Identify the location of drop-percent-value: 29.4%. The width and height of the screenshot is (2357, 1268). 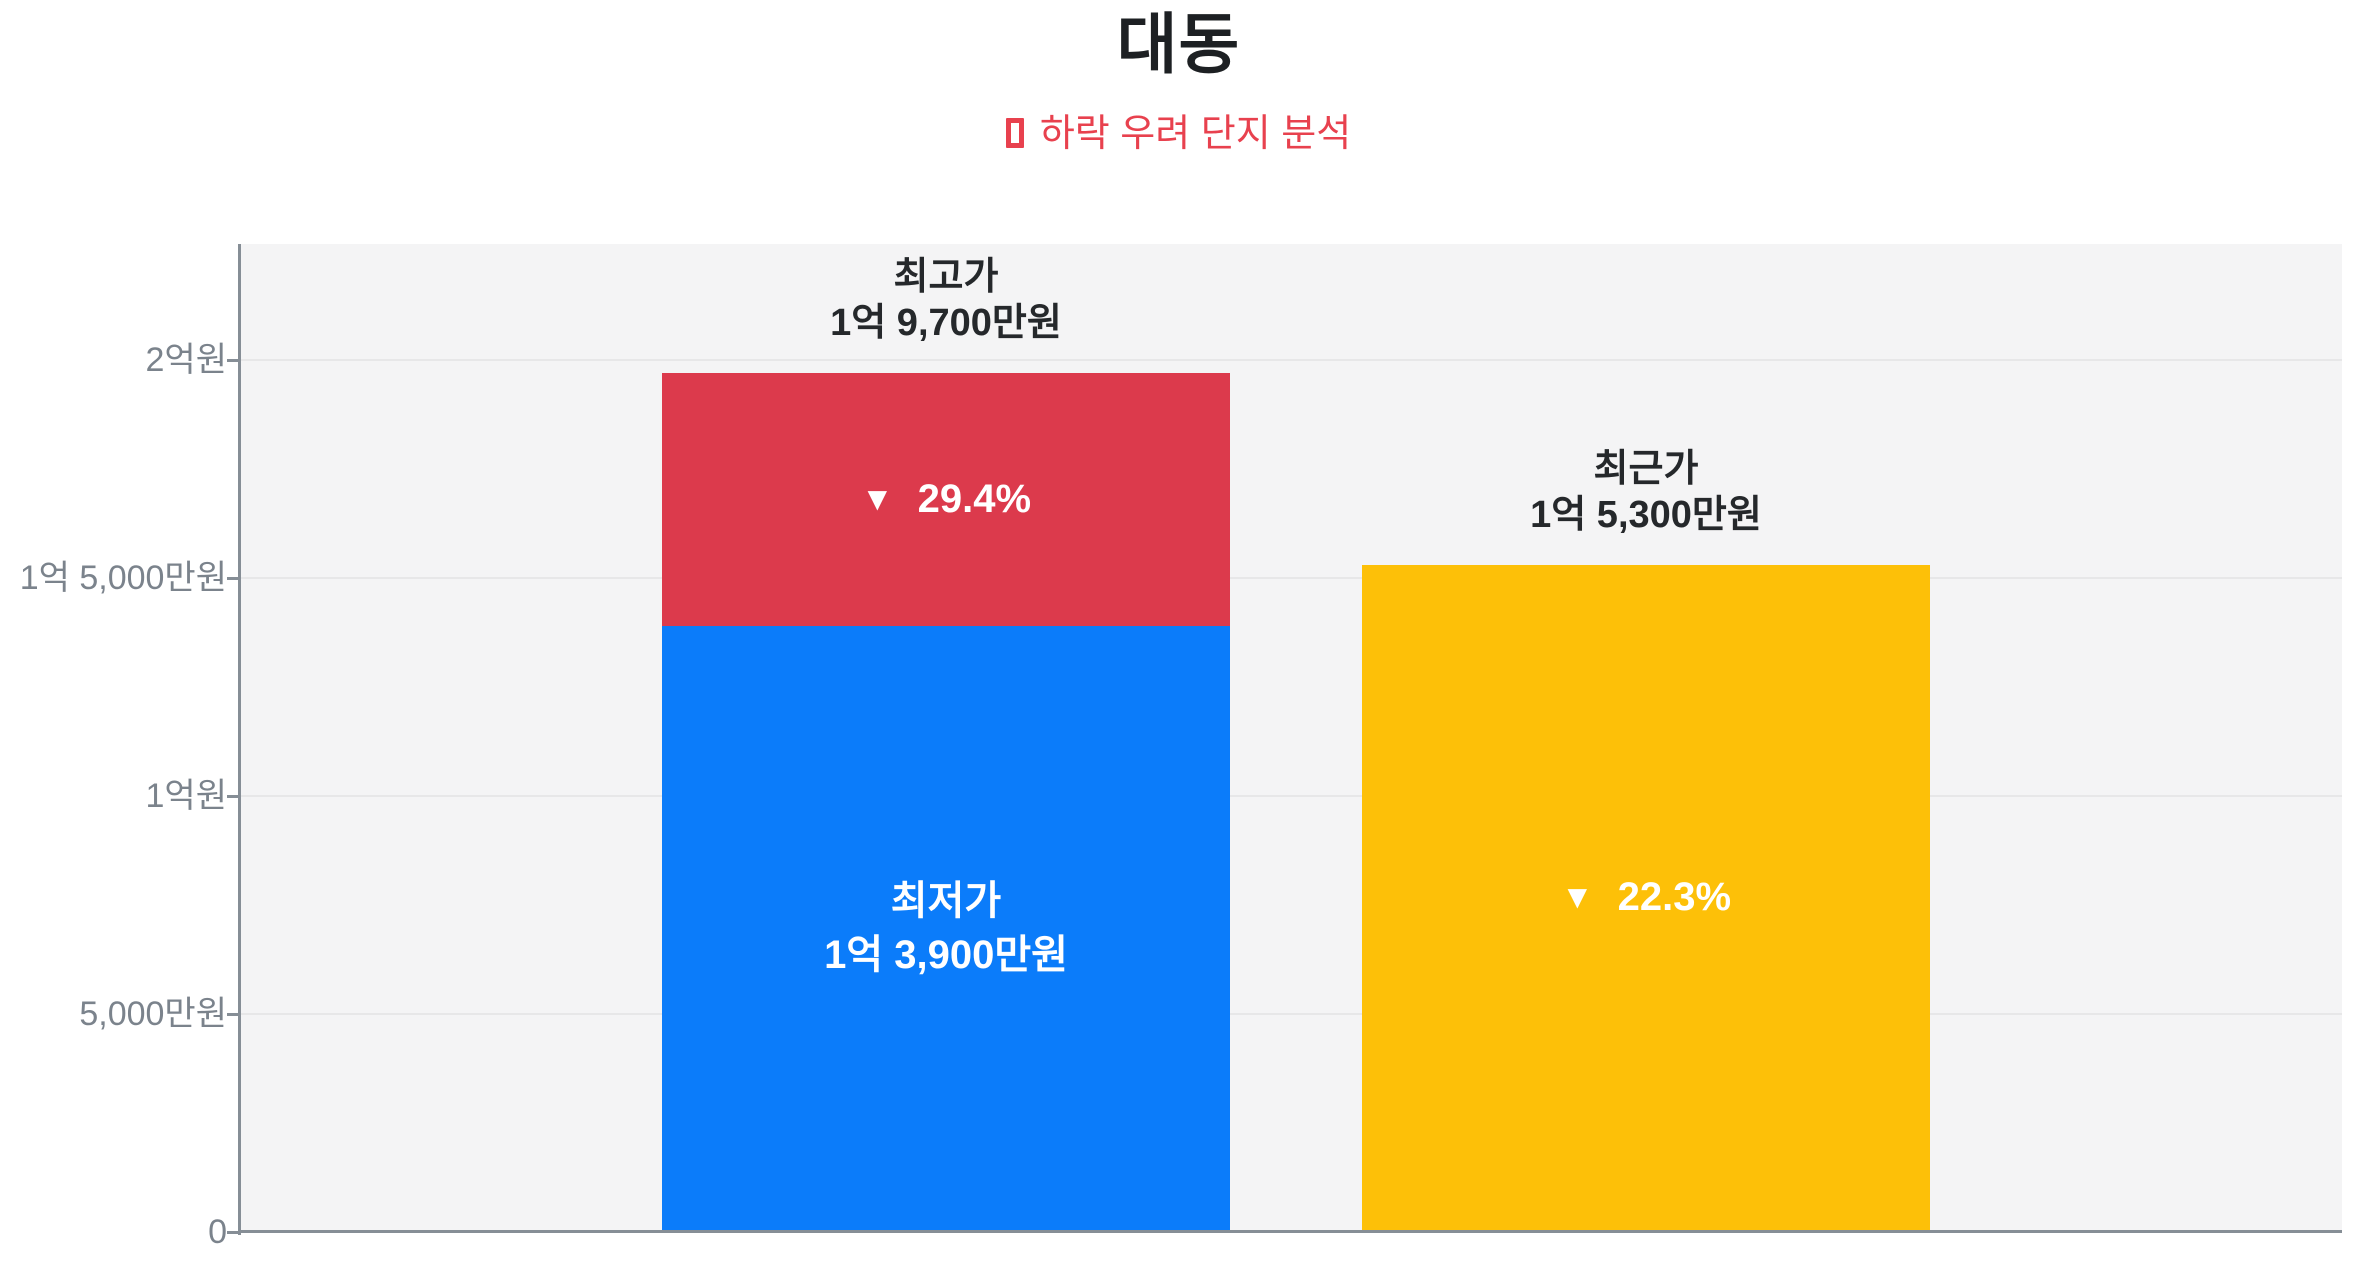
(974, 498).